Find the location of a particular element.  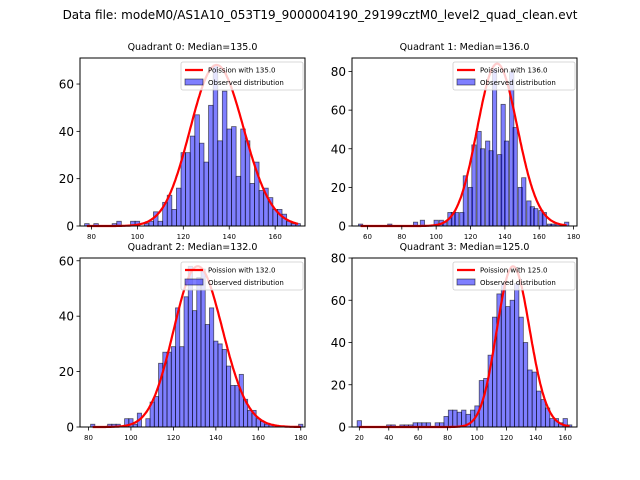

subplot-title: Quadrant 1: Median=136.0 is located at coordinates (465, 47).